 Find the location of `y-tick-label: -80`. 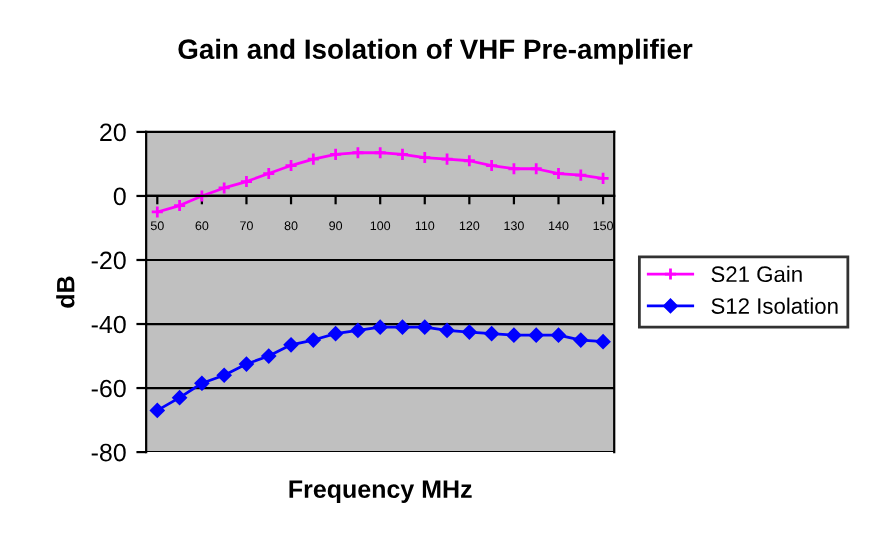

y-tick-label: -80 is located at coordinates (108, 452).